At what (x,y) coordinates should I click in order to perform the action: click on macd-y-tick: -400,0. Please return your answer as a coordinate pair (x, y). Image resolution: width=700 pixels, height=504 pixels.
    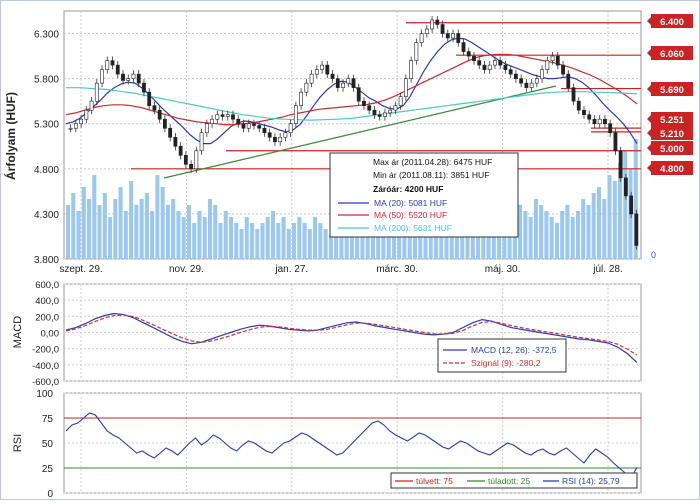
    Looking at the image, I should click on (45, 366).